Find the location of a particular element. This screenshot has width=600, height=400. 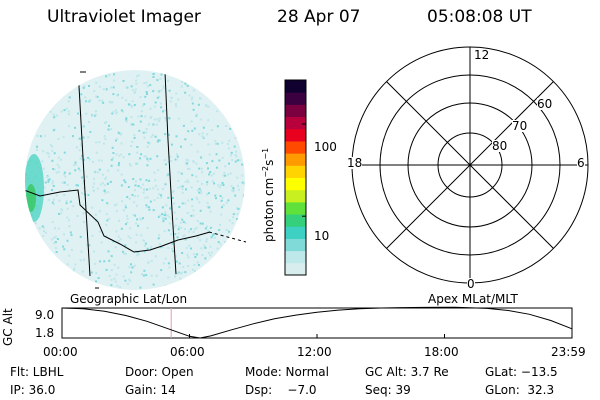

mlt-label-0: 0 is located at coordinates (471, 284).